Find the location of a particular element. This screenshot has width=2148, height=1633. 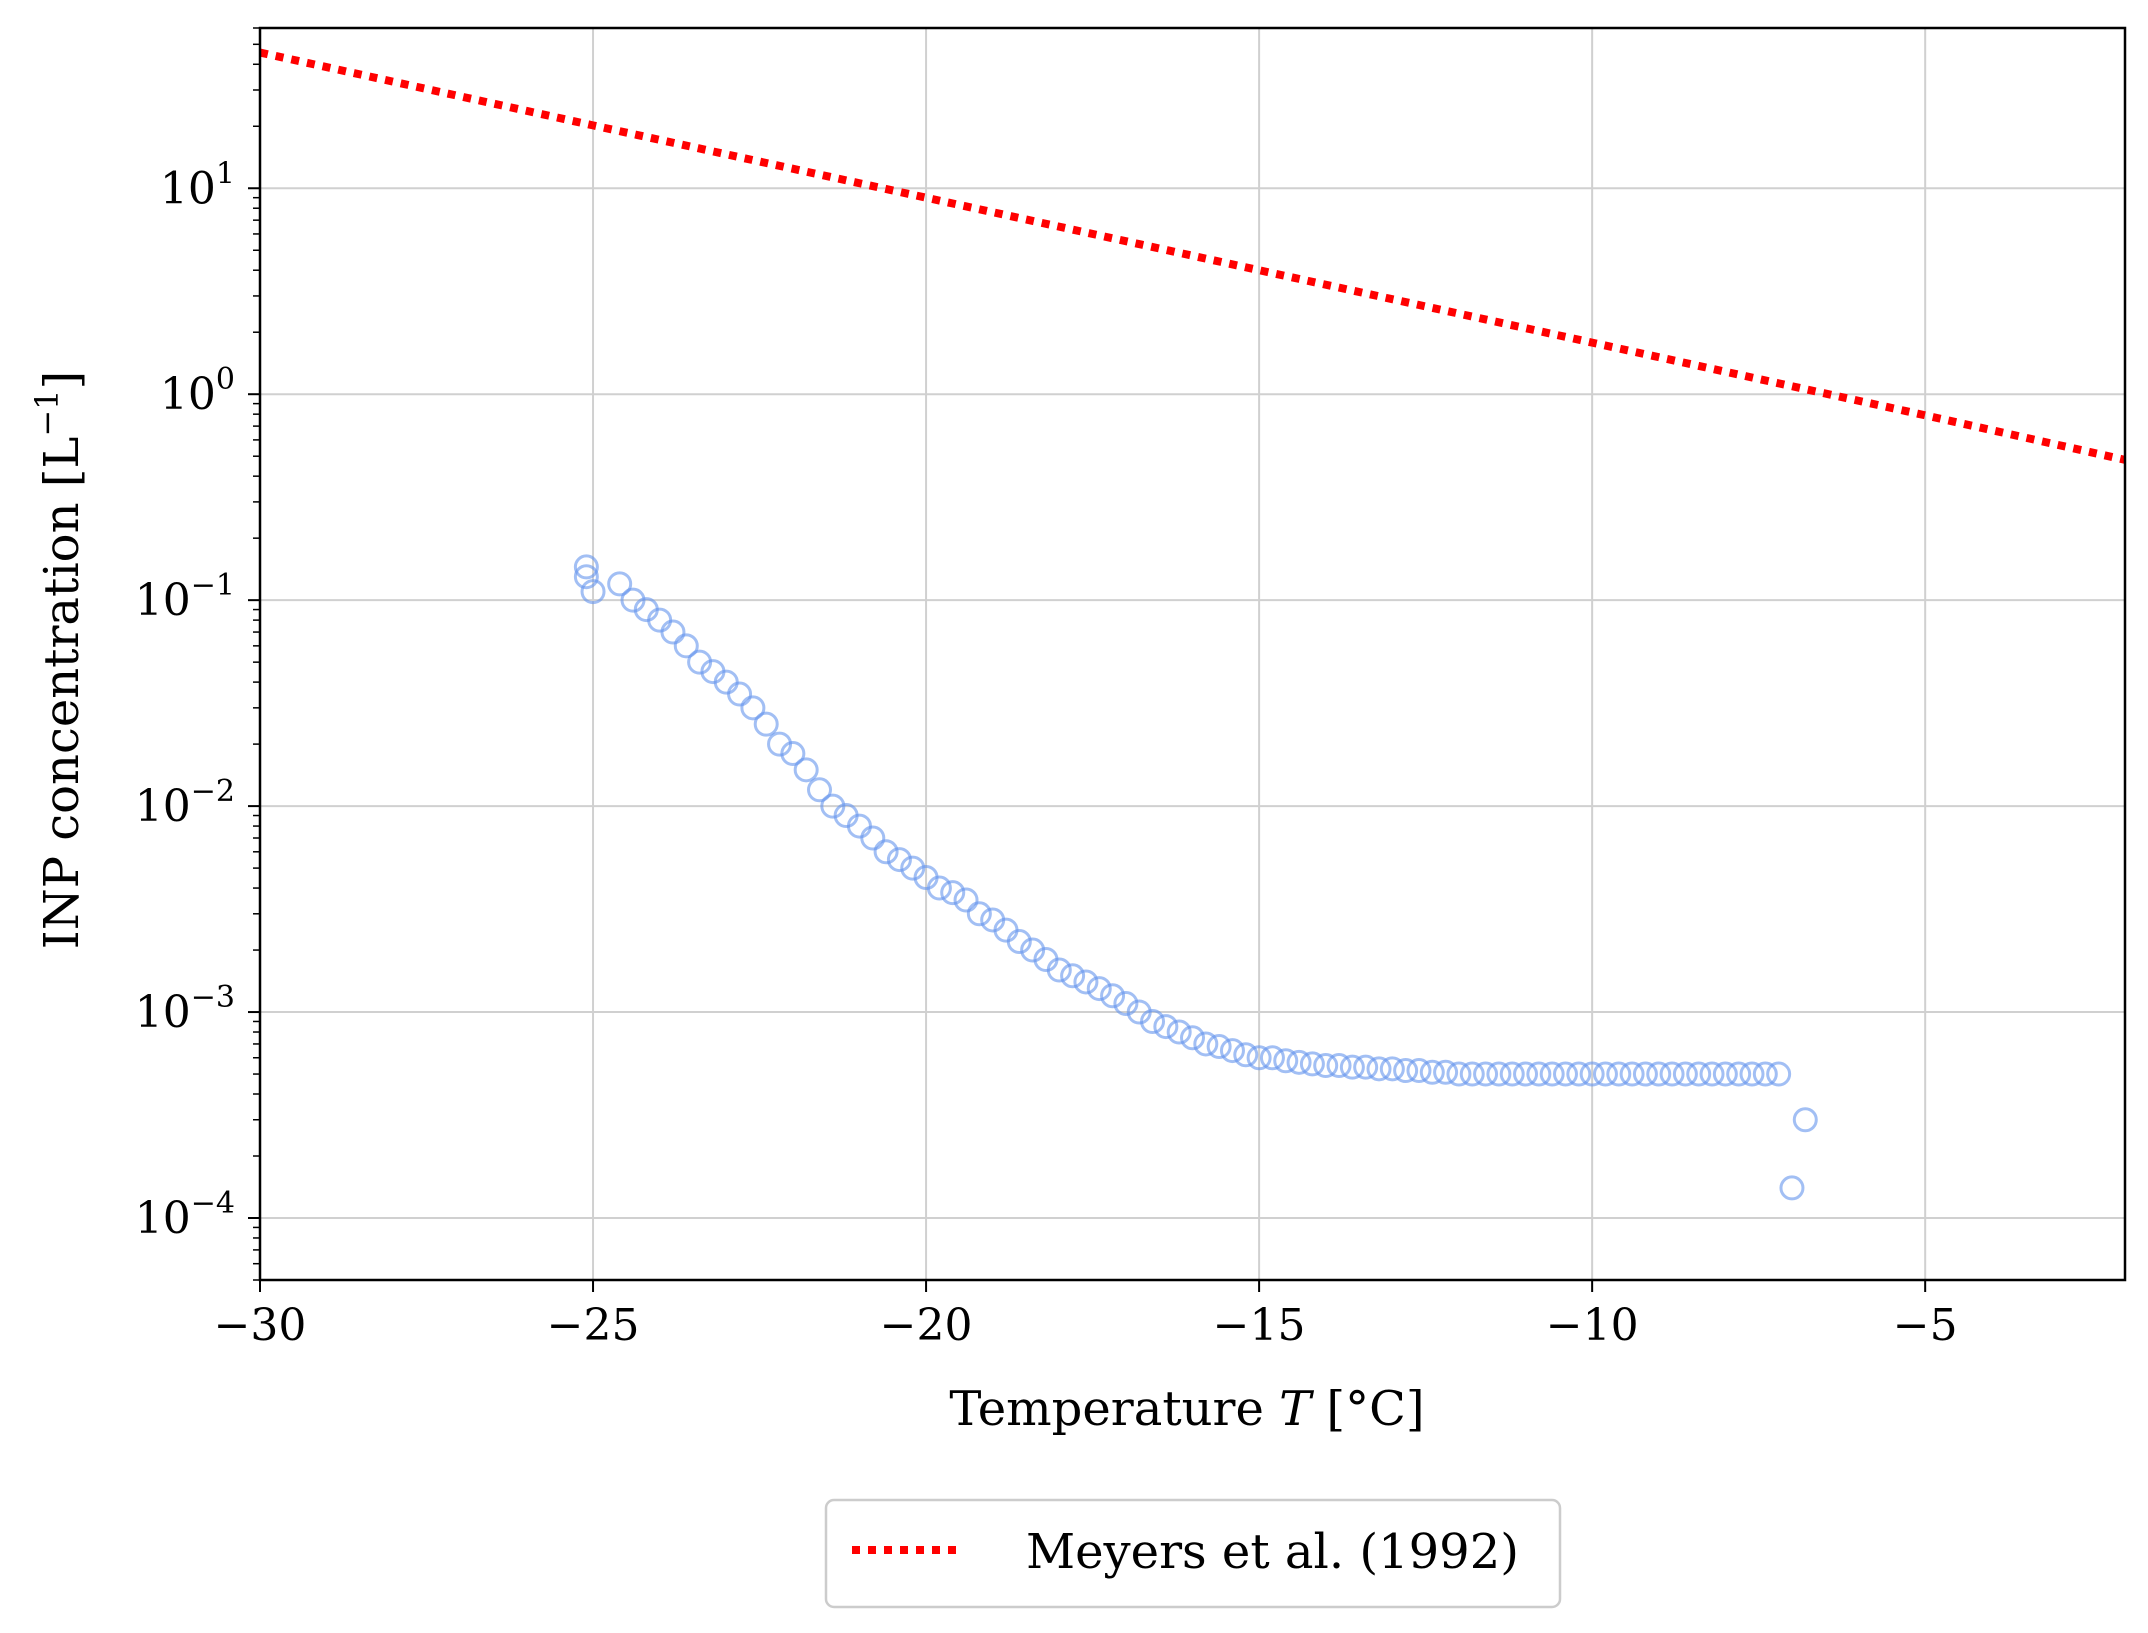

y-tick-label: 10⁻¹ is located at coordinates (185, 597).